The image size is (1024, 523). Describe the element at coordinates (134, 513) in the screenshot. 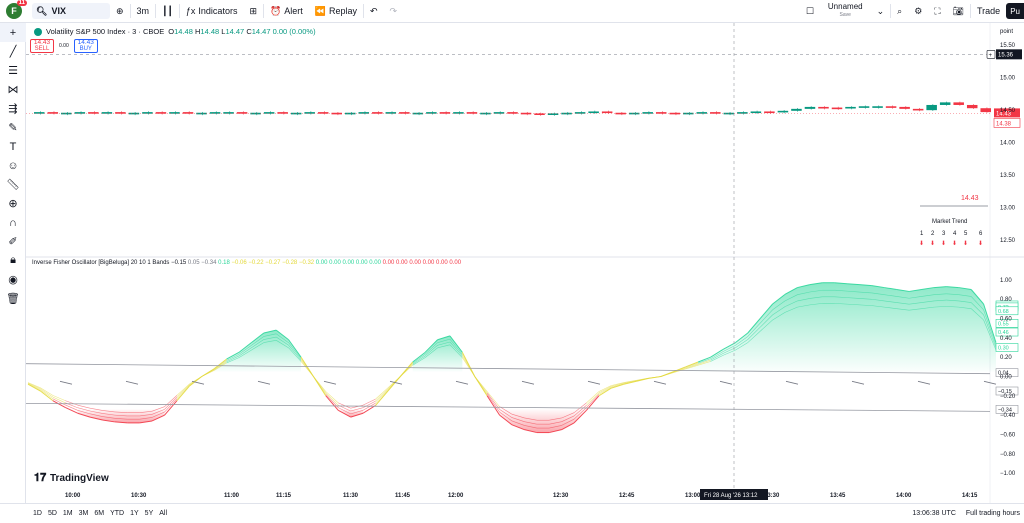

I see `range-1y: 1Y` at that location.